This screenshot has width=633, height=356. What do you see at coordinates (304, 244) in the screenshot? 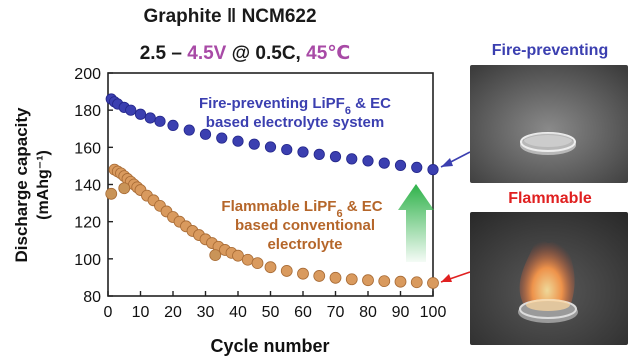
I see `series-label-flammable-line3: electrolyte` at bounding box center [304, 244].